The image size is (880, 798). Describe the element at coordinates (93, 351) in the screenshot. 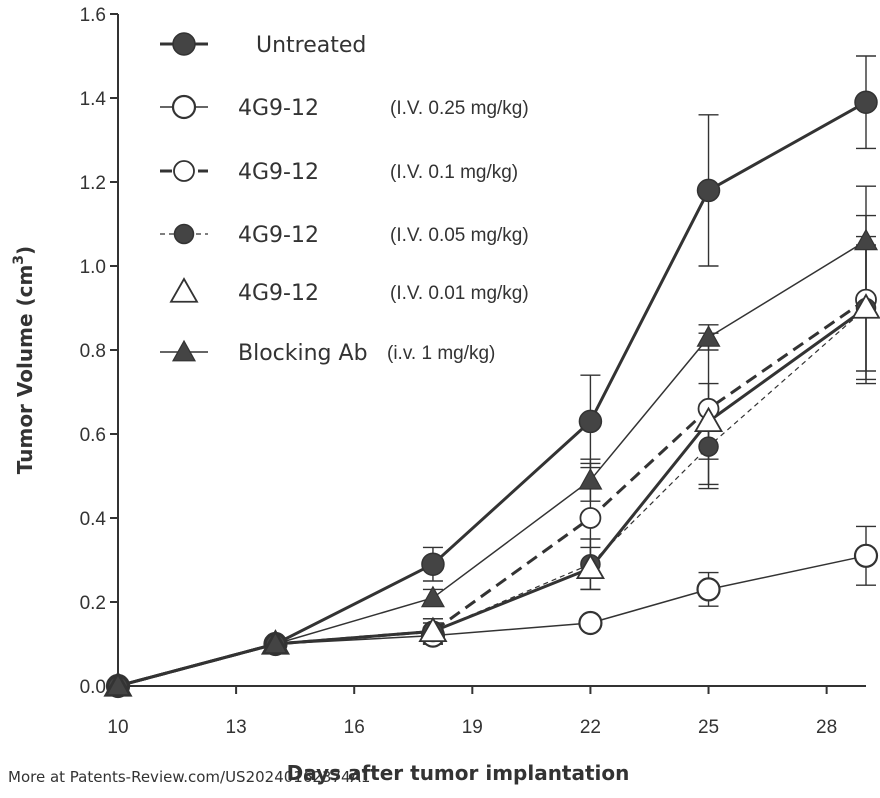

I see `y-tick-label: 0.8` at that location.